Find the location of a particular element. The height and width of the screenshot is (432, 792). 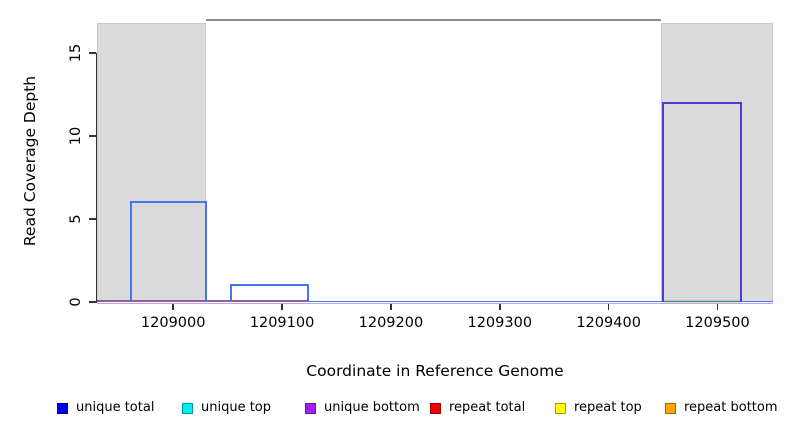

y-tick-label: 0 is located at coordinates (76, 302).